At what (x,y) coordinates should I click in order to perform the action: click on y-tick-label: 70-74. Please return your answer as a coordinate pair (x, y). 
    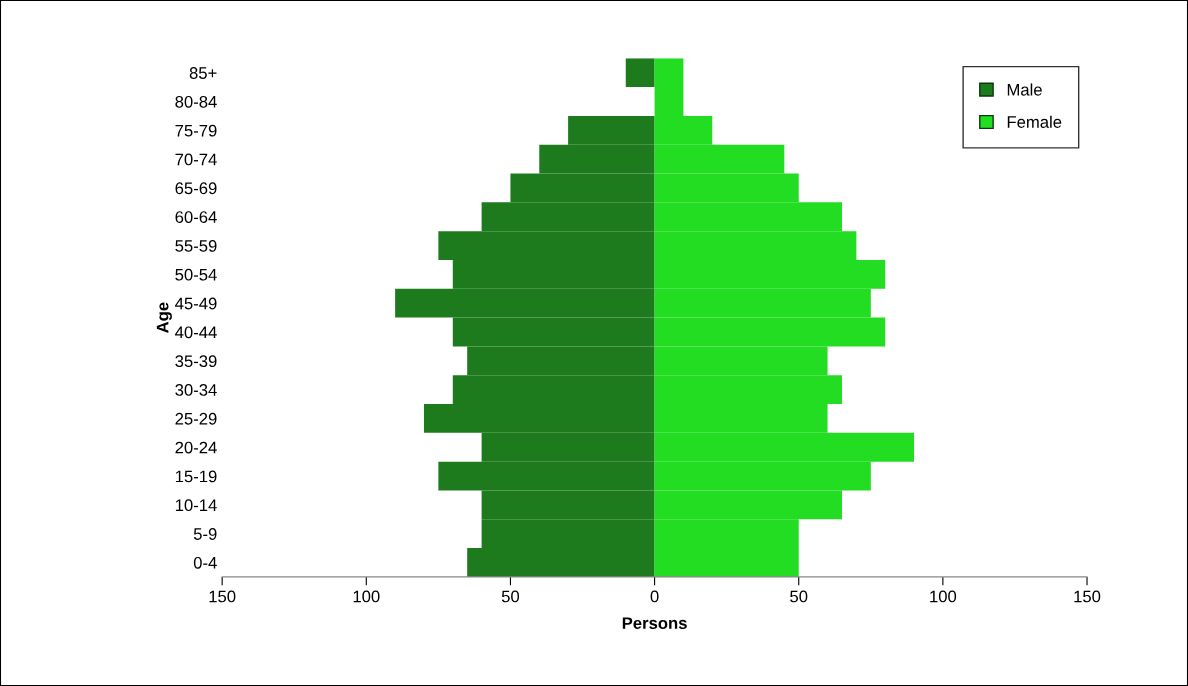
    Looking at the image, I should click on (196, 159).